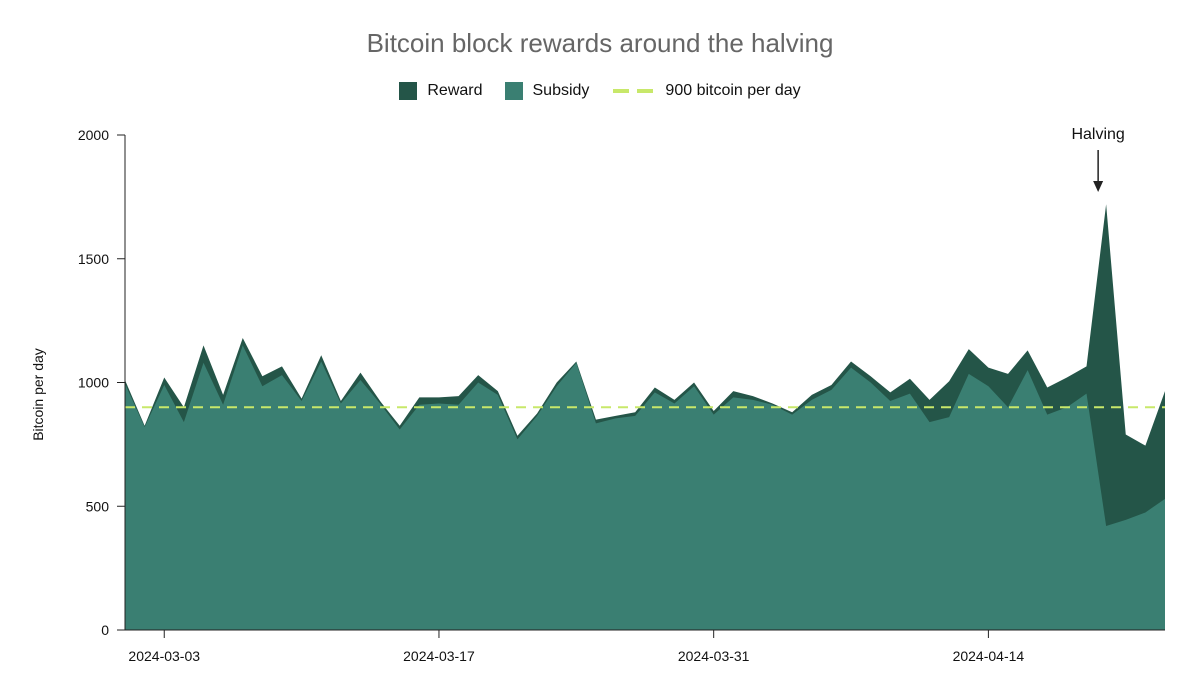  Describe the element at coordinates (714, 656) in the screenshot. I see `x-tick-label: 2024-03-31` at that location.